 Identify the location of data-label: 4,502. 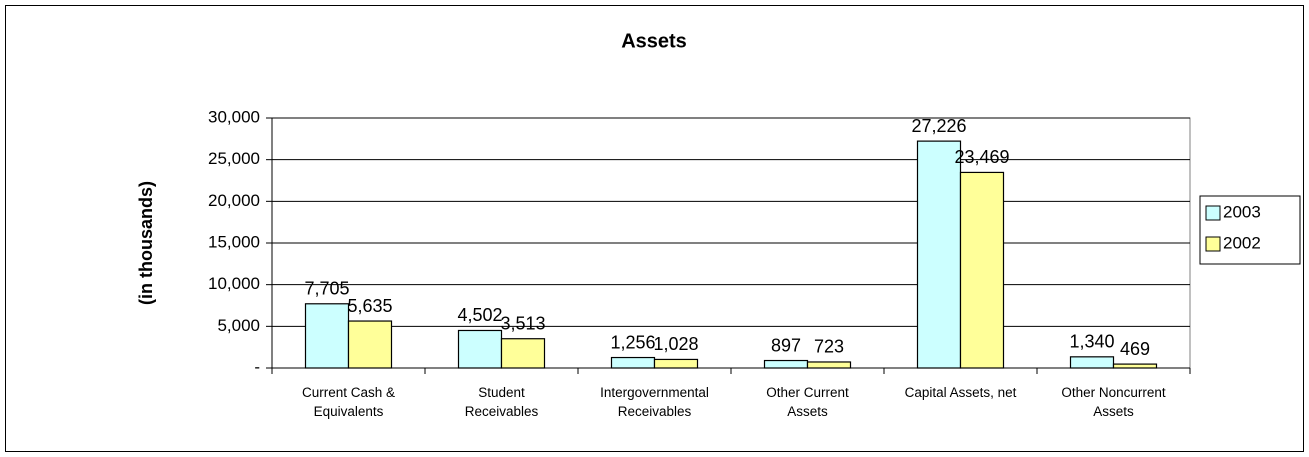
(479, 315).